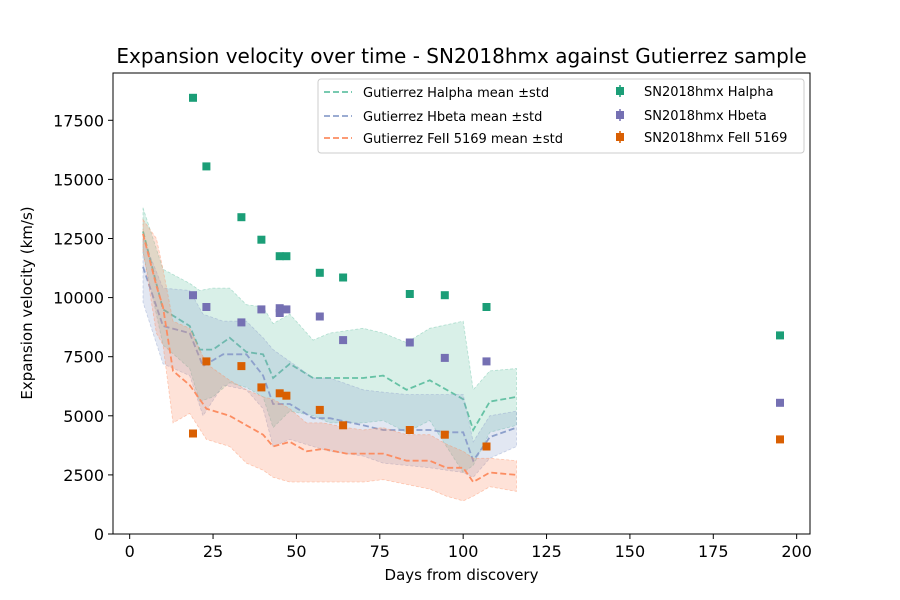 Image resolution: width=900 pixels, height=600 pixels. I want to click on y-tick-label: 2500, so click(83, 475).